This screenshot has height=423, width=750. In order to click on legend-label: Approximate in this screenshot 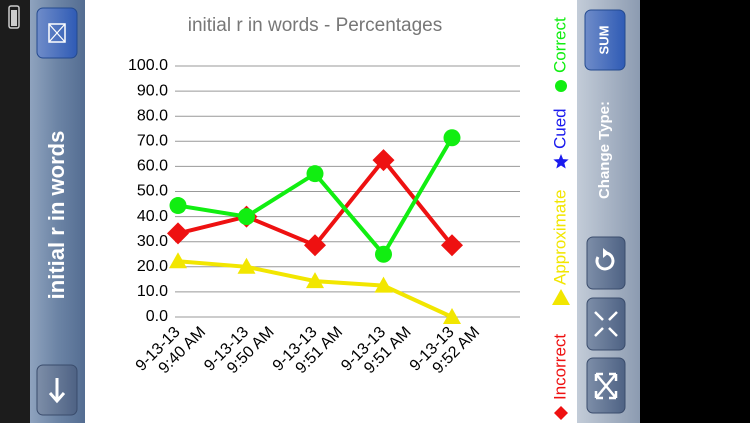, I will do `click(559, 237)`.